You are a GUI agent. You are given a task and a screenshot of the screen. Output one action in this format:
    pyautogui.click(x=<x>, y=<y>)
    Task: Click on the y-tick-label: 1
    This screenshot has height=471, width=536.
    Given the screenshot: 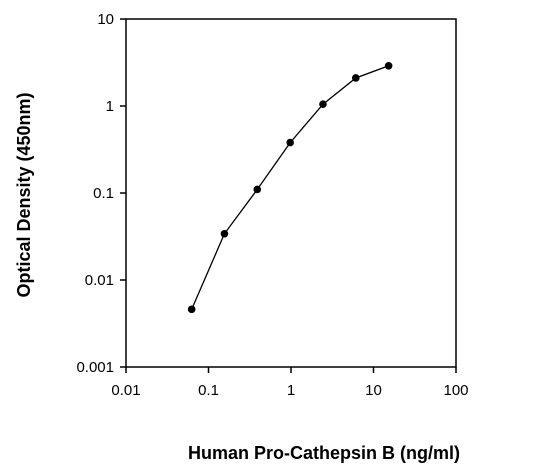 What is the action you would take?
    pyautogui.click(x=110, y=106)
    